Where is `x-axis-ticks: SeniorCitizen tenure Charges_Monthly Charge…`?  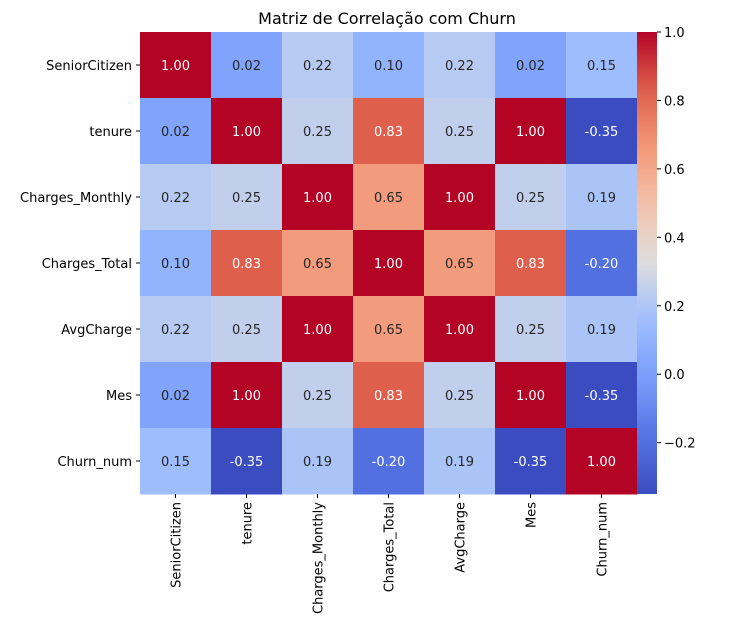 x-axis-ticks: SeniorCitizen tenure Charges_Monthly Charge… is located at coordinates (390, 554).